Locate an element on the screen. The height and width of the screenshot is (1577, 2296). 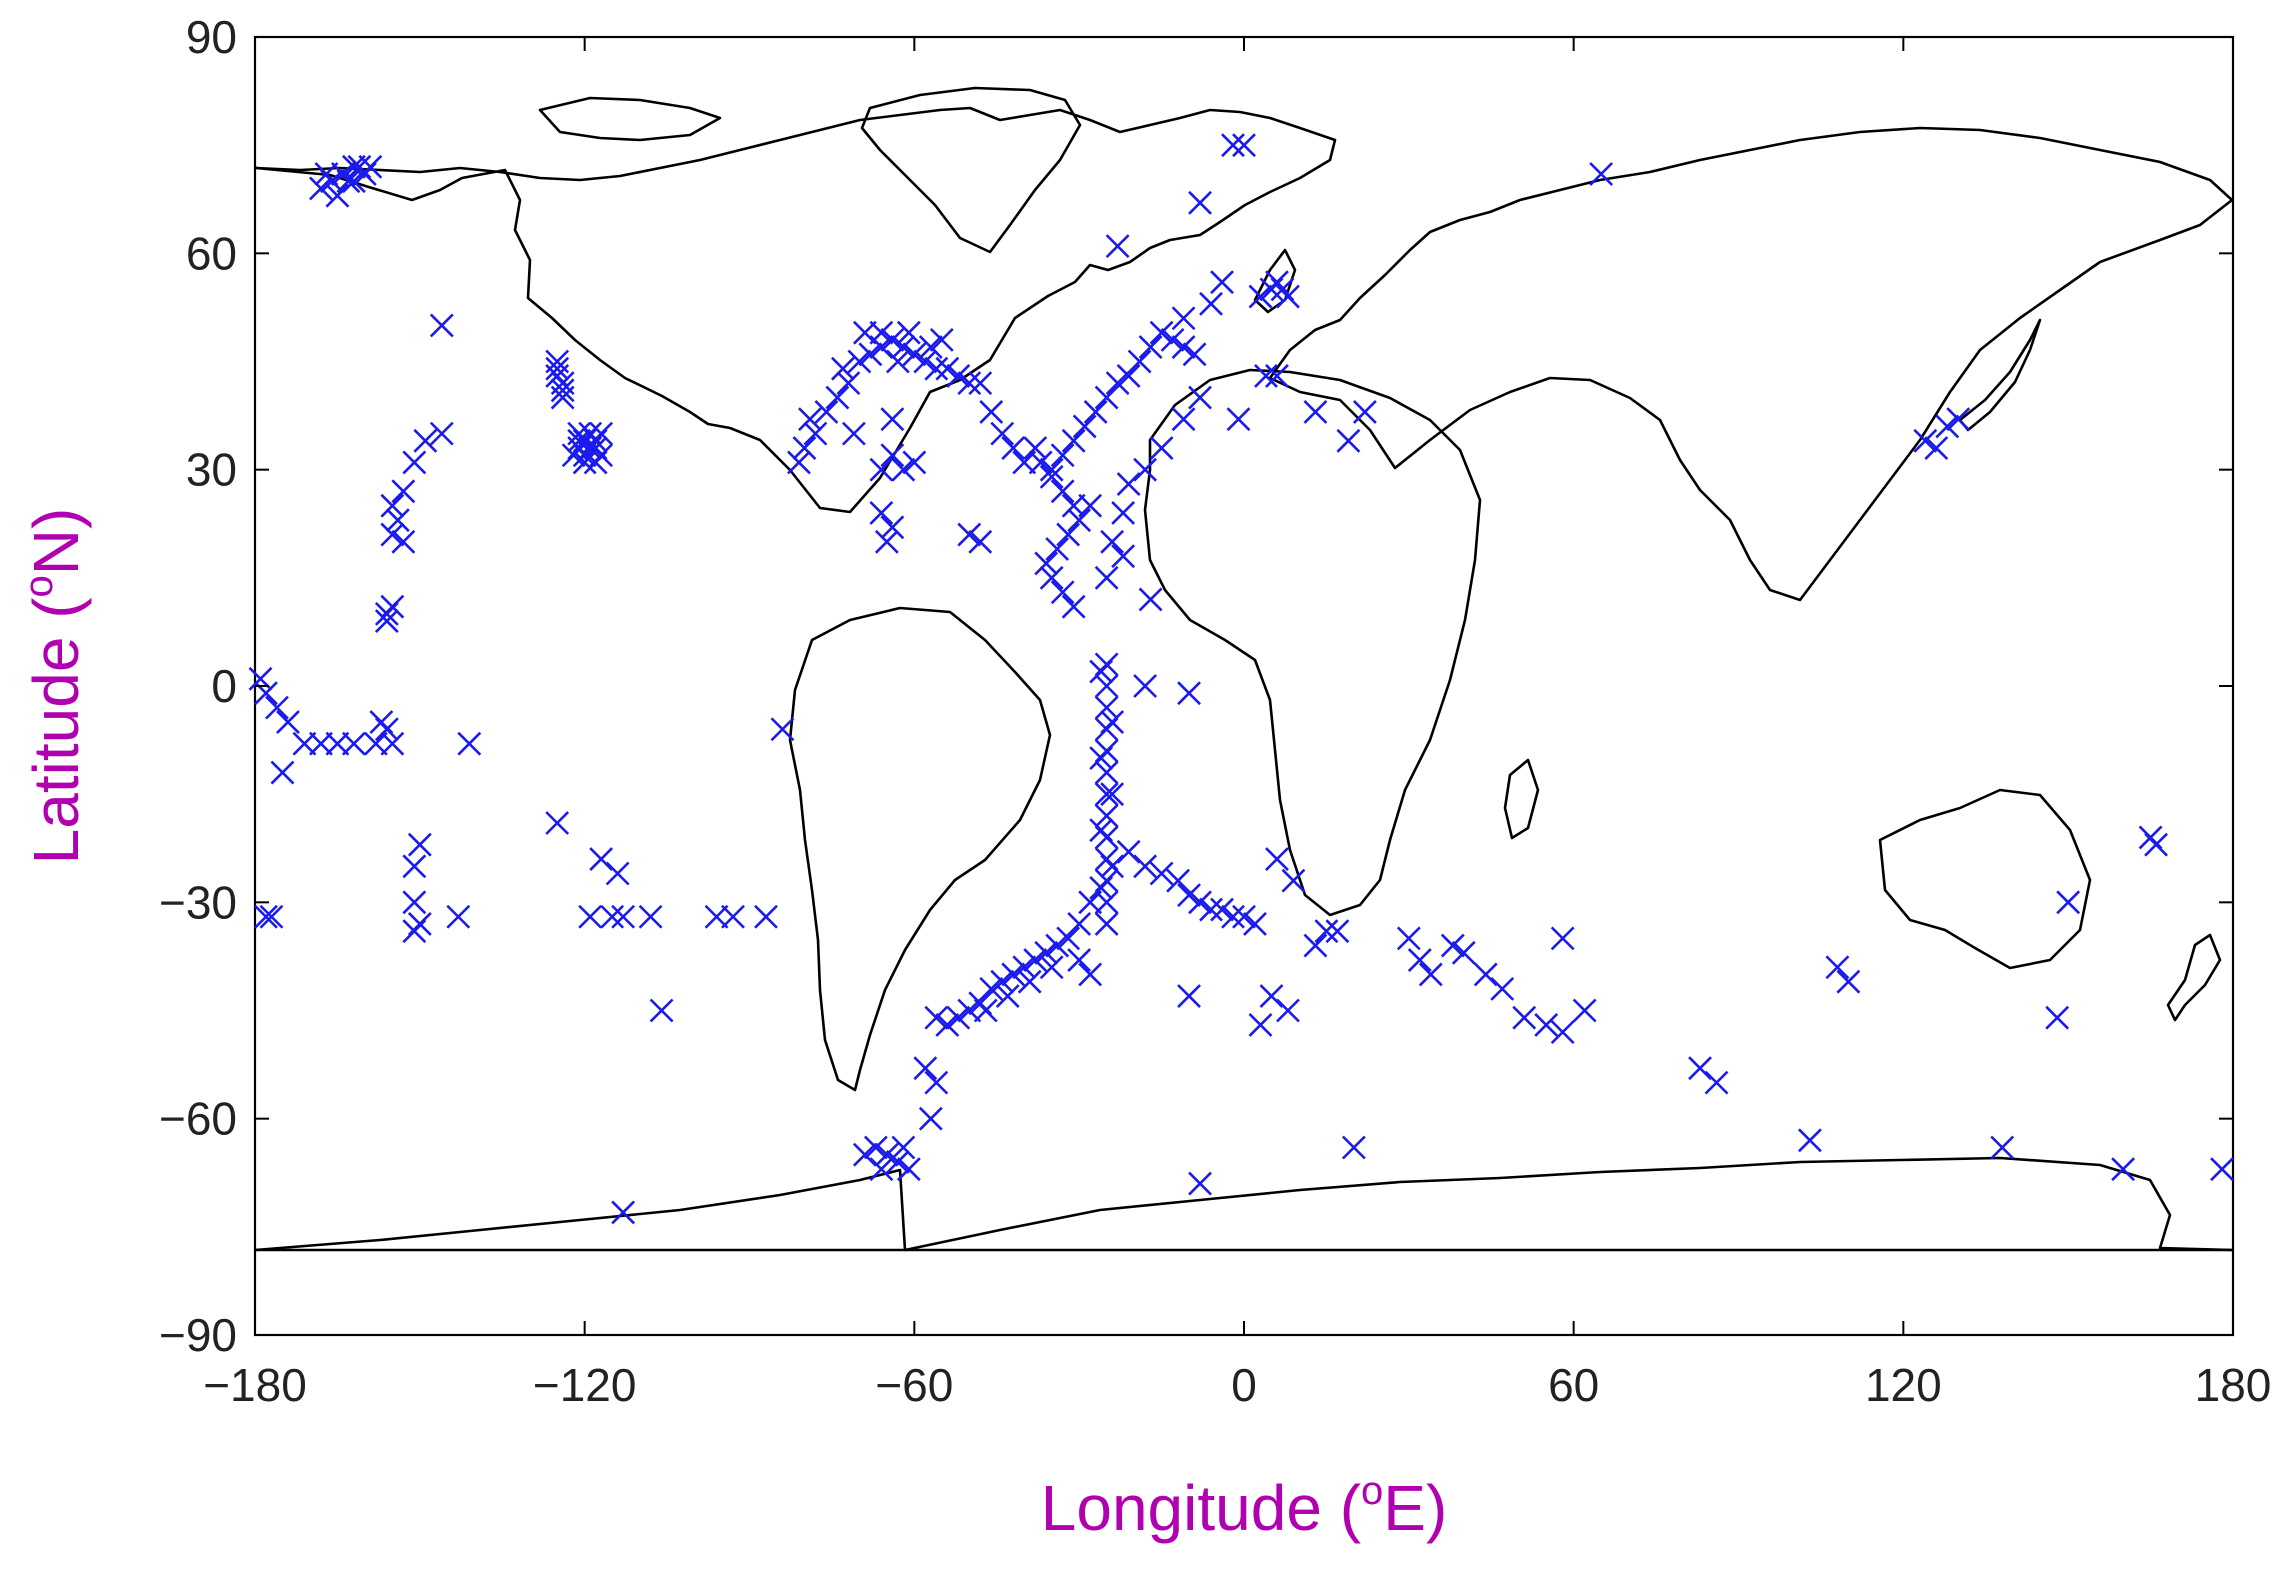
x-axis-title: Longitude (oE) is located at coordinates (1244, 1506).